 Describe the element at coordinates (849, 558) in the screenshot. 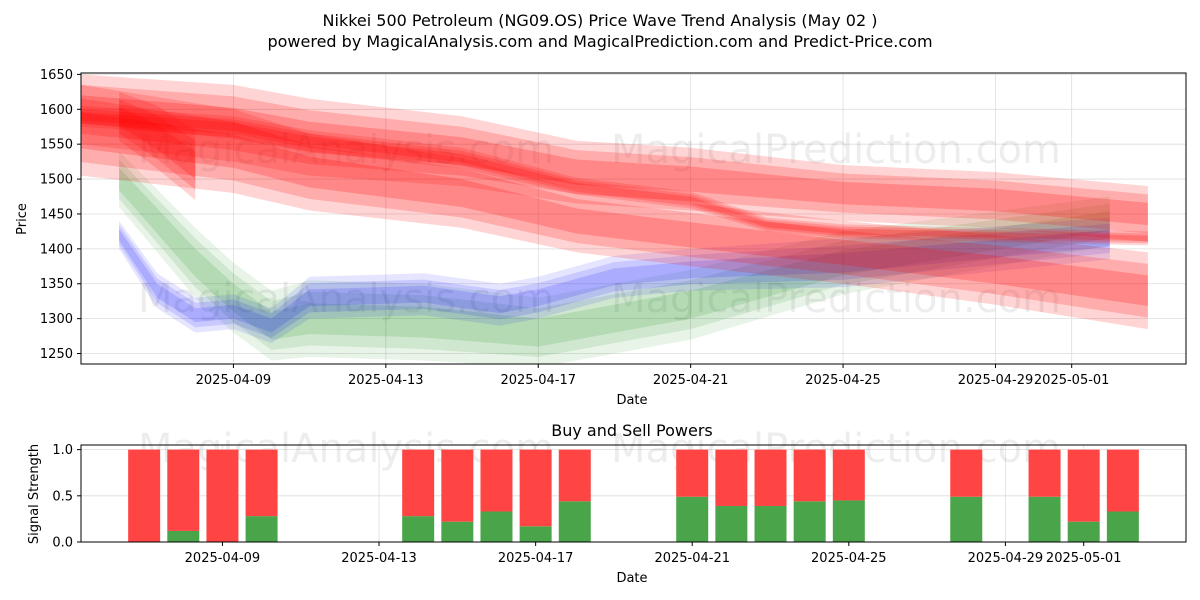

I see `powers-x-tick-label: 2025-04-25` at that location.